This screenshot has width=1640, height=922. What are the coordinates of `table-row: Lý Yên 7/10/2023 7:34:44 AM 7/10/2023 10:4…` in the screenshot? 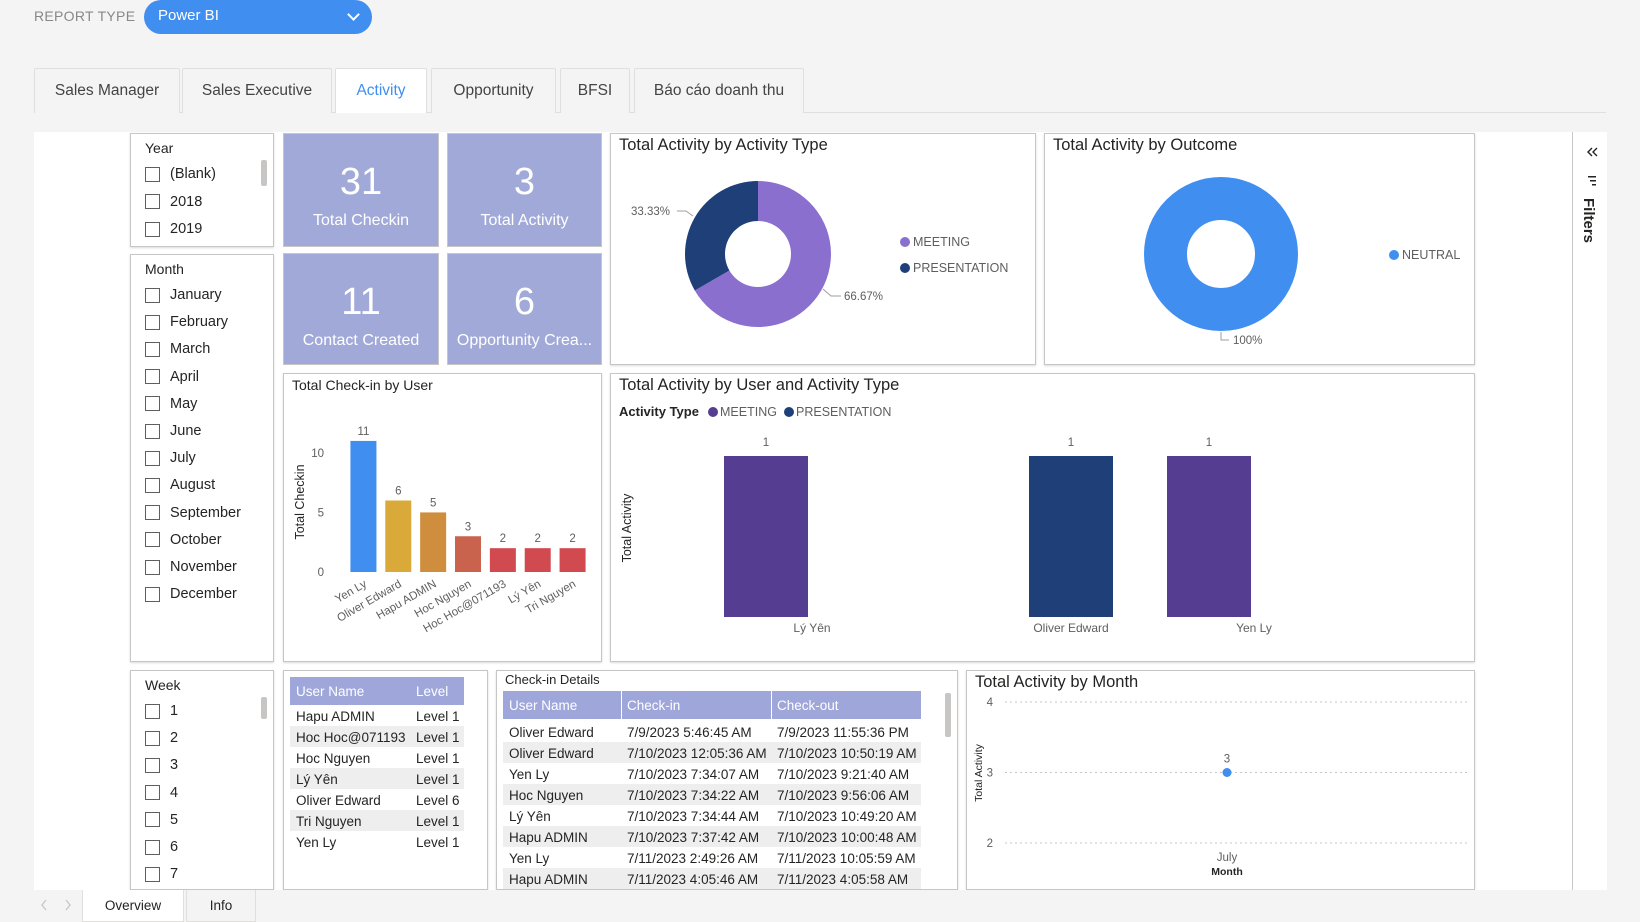 It's located at (712, 816).